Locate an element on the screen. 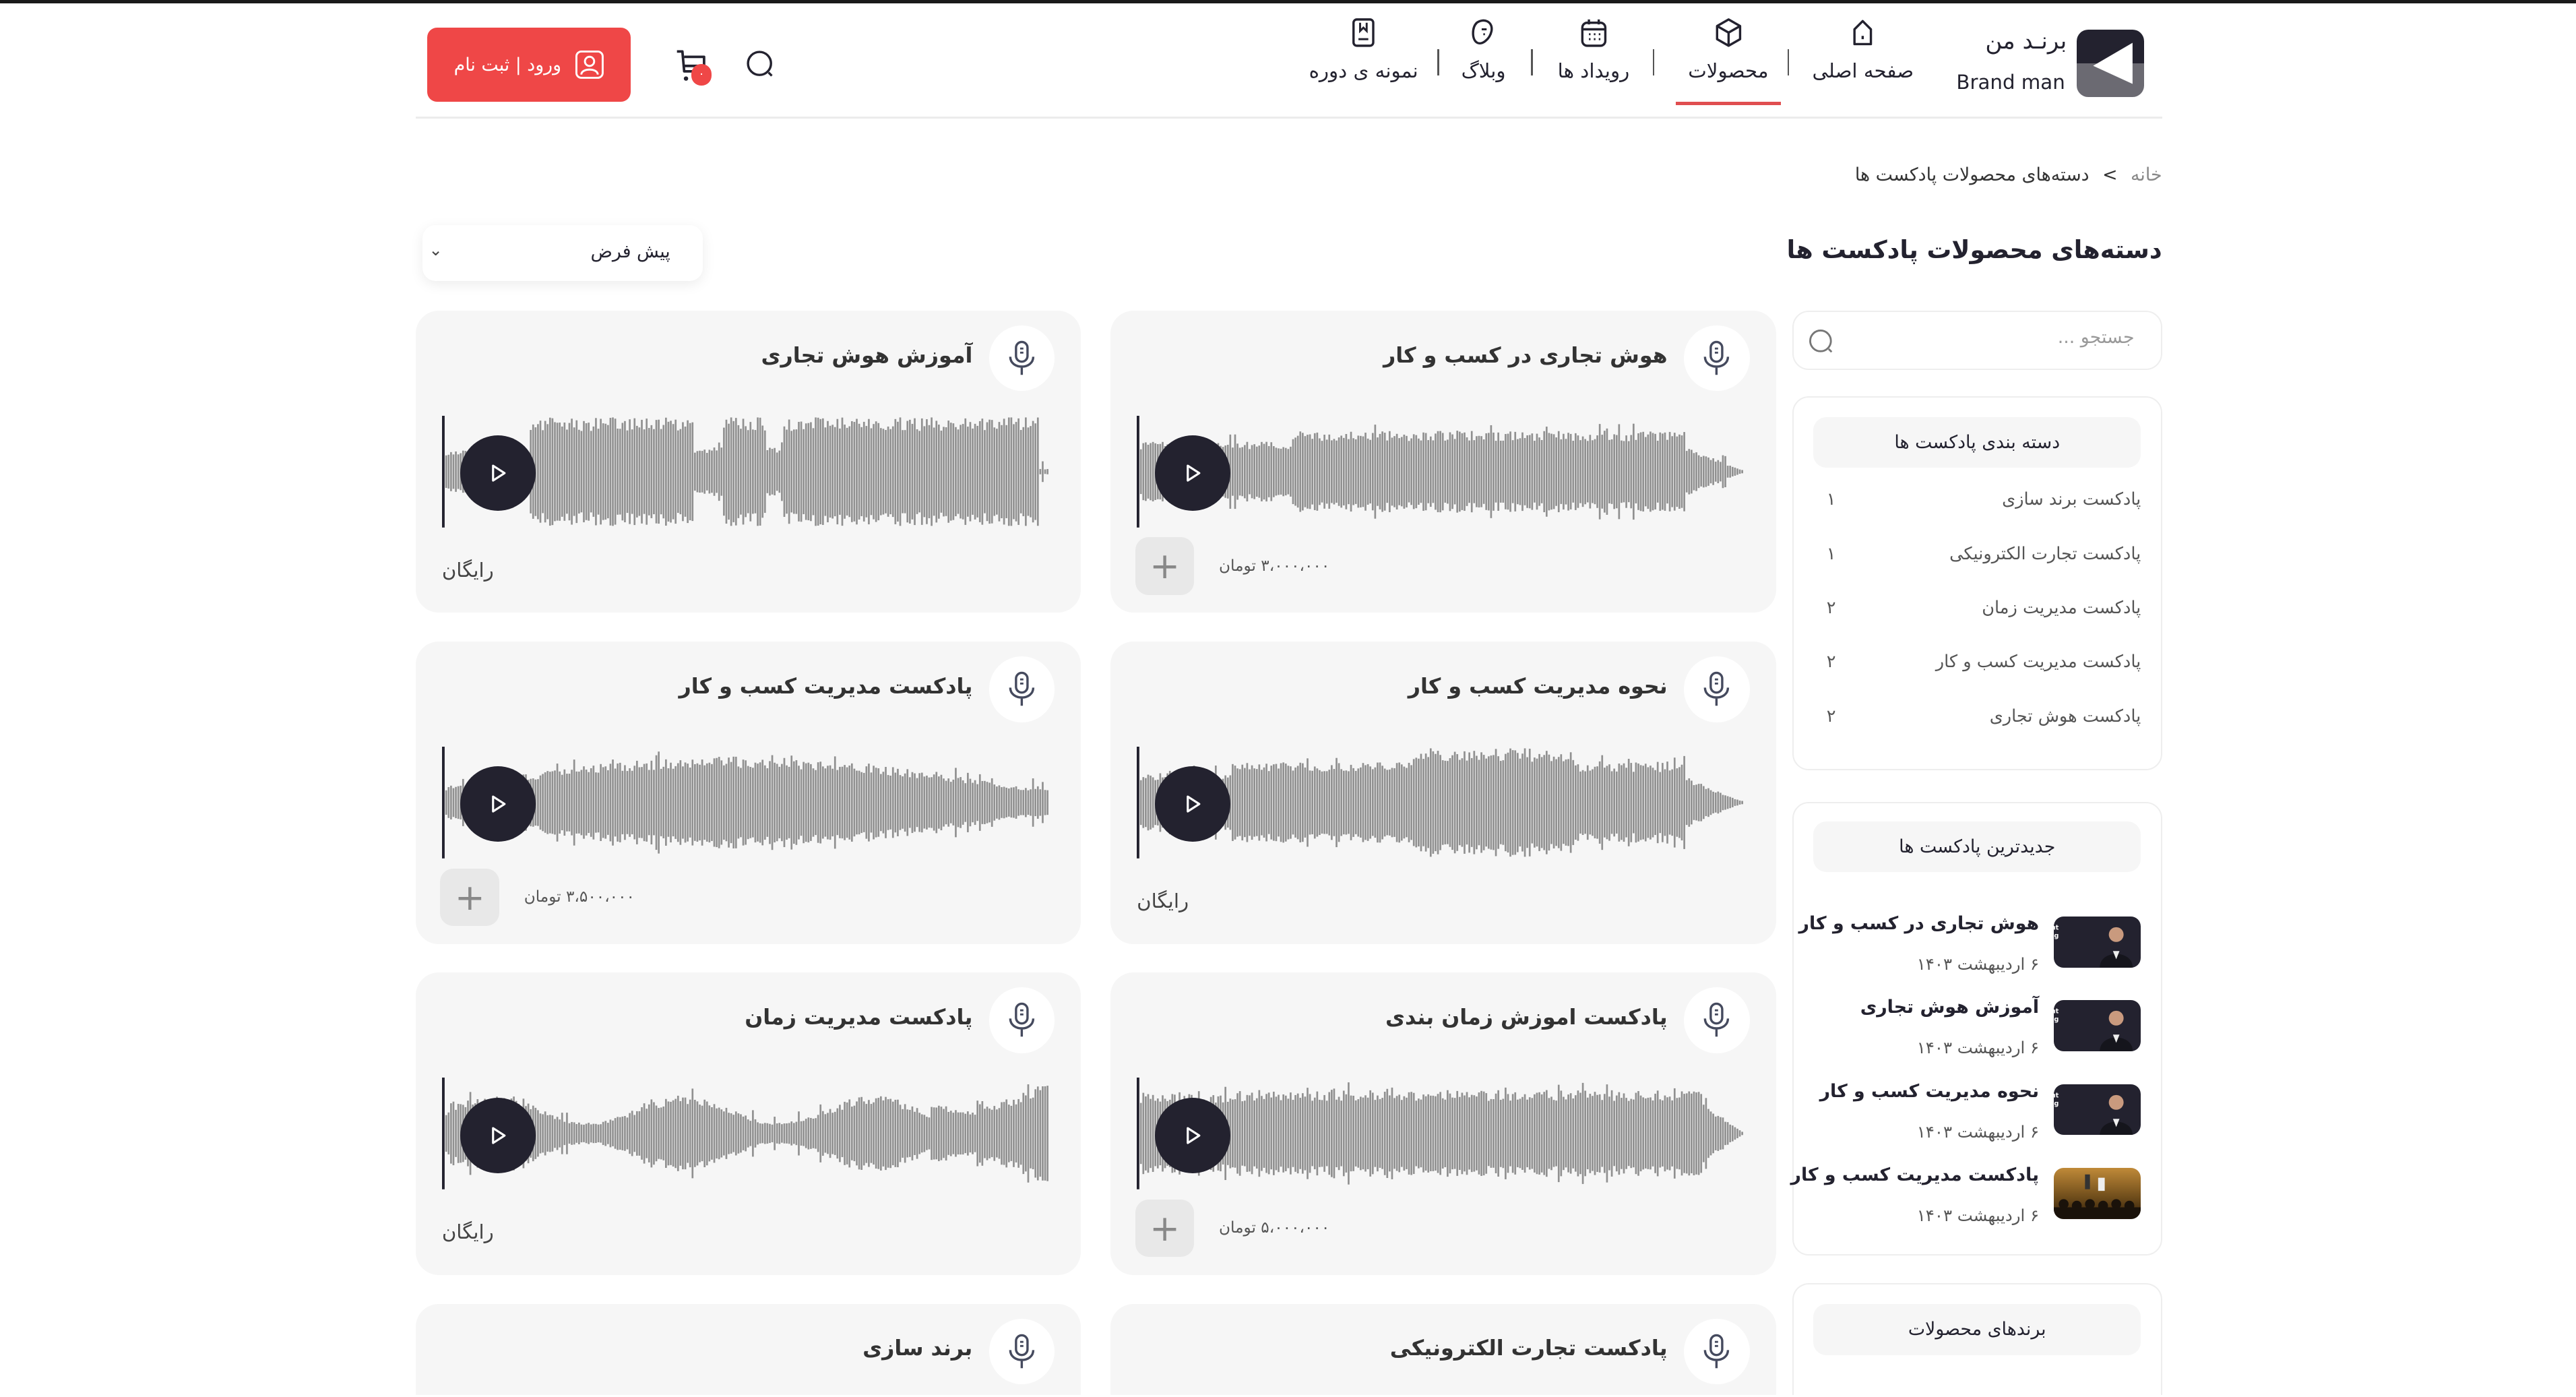  search-input is located at coordinates (2003, 337).